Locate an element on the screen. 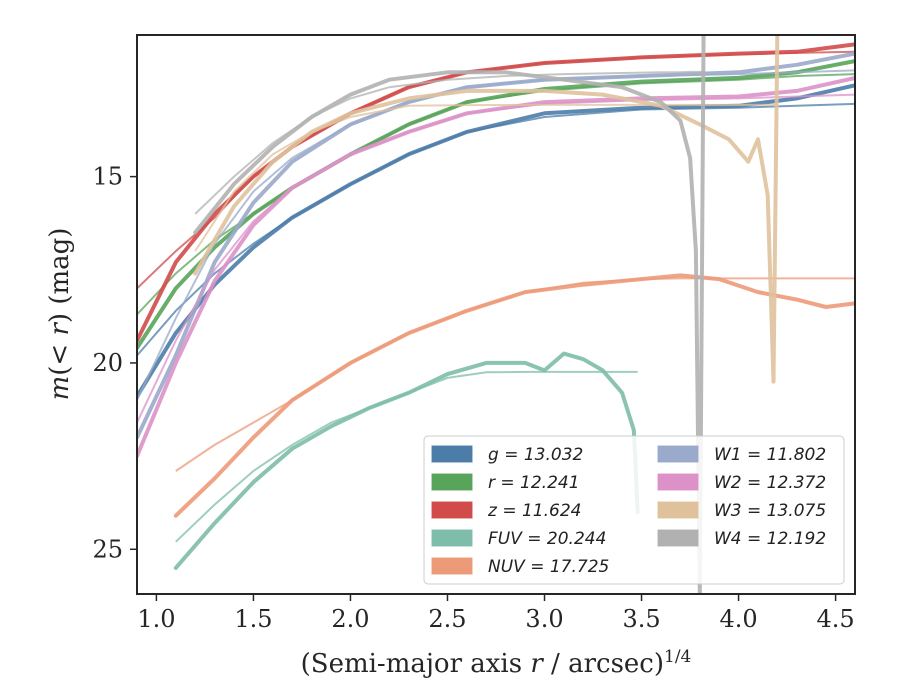 Image resolution: width=900 pixels, height=700 pixels. y-axis-label: m(< r) (mag) is located at coordinates (60, 314).